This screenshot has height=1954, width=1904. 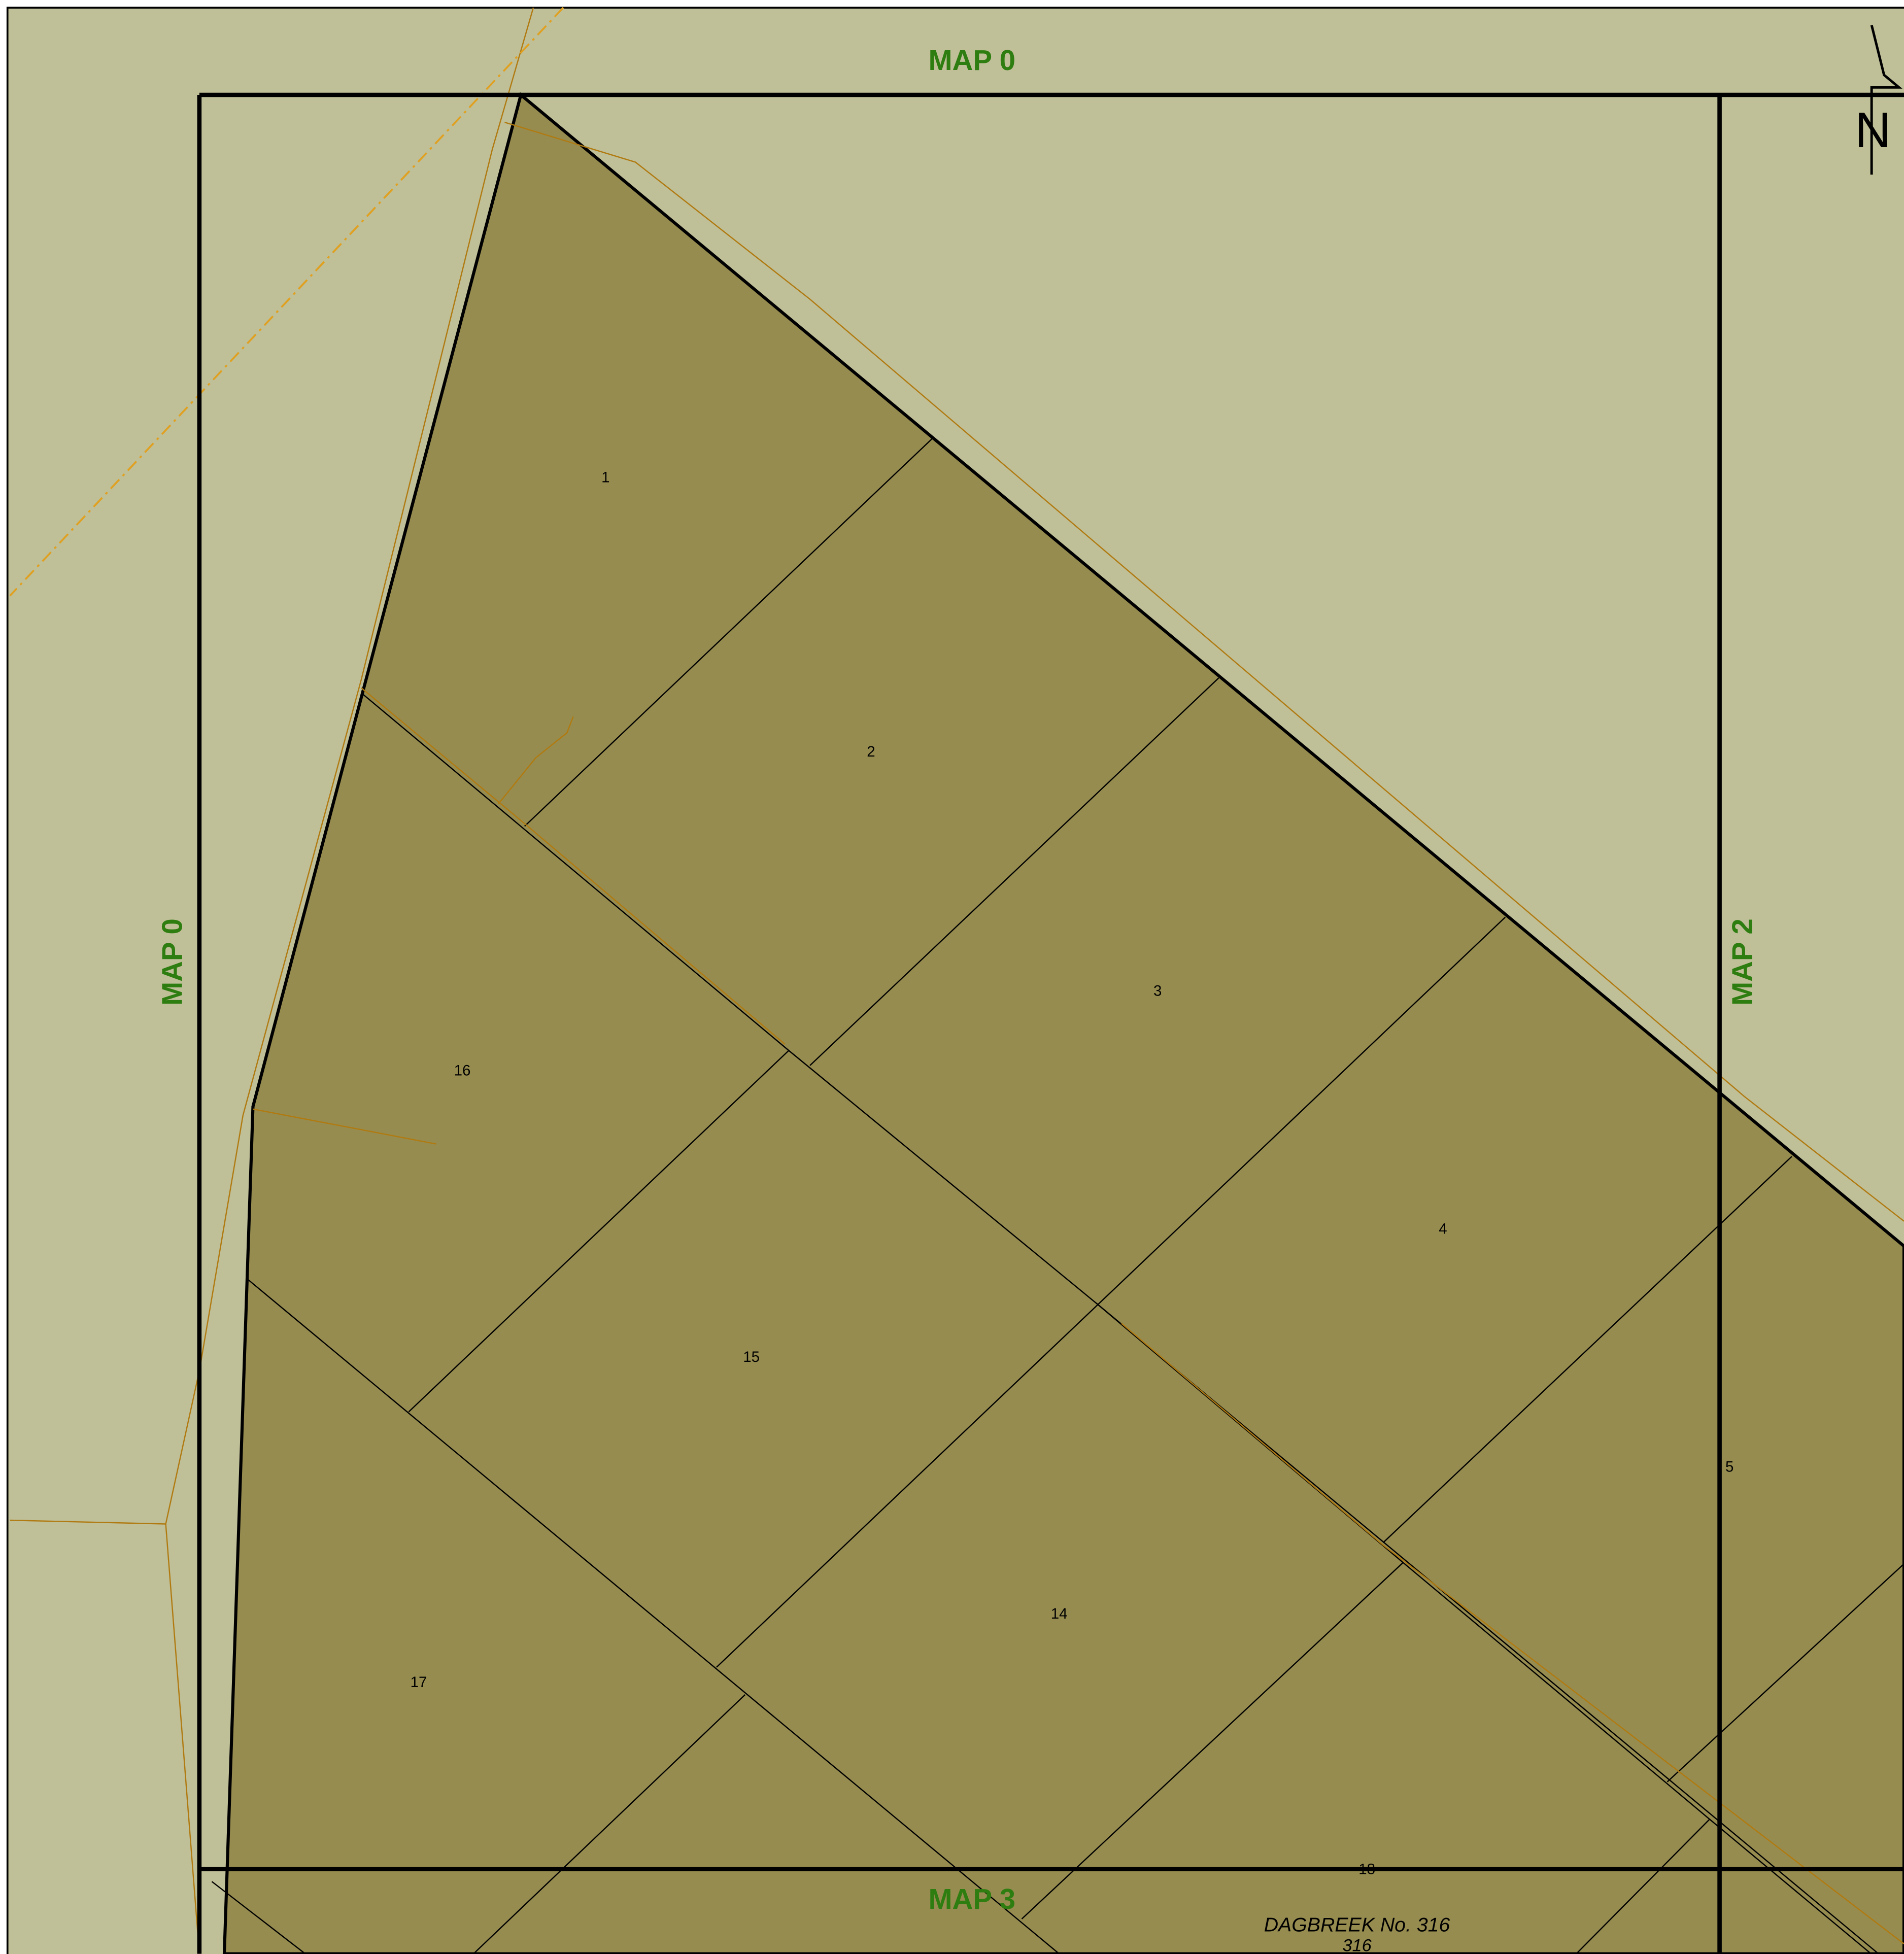 What do you see at coordinates (1357, 1924) in the screenshot?
I see `farm-name: DAGBREEK No. 316` at bounding box center [1357, 1924].